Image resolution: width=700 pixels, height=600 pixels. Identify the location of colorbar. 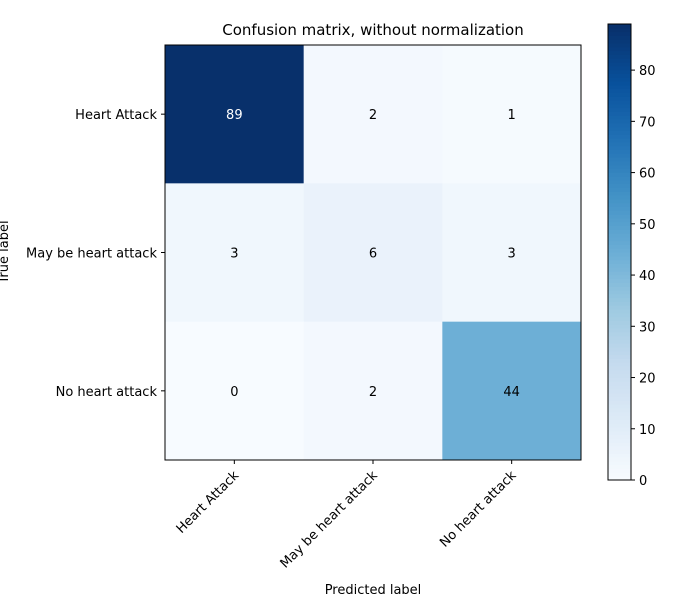
(619, 252).